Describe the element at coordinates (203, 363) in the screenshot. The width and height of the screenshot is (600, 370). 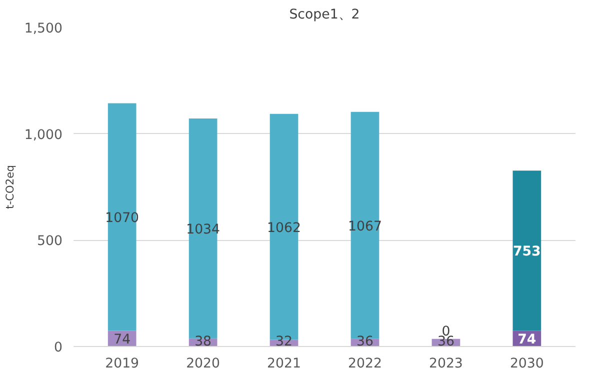
I see `x-tick-label: 2020` at that location.